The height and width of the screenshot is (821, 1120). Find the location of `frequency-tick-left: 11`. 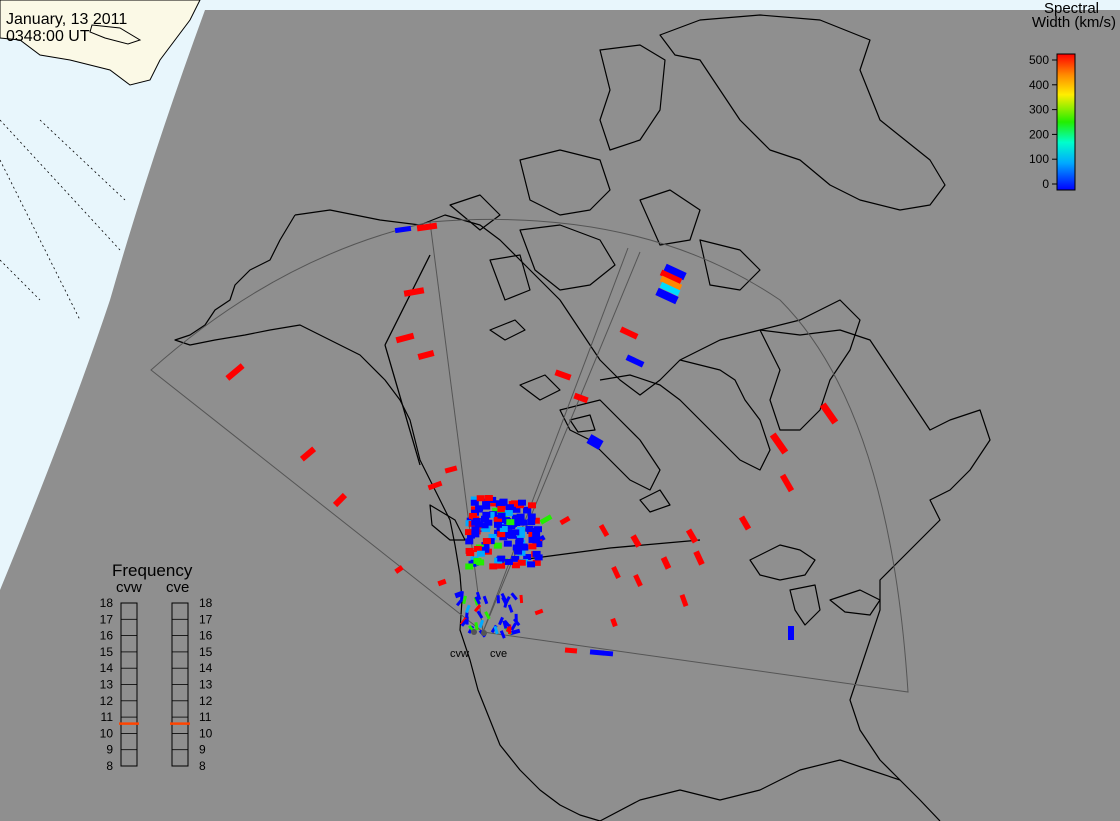

frequency-tick-left: 11 is located at coordinates (107, 717).